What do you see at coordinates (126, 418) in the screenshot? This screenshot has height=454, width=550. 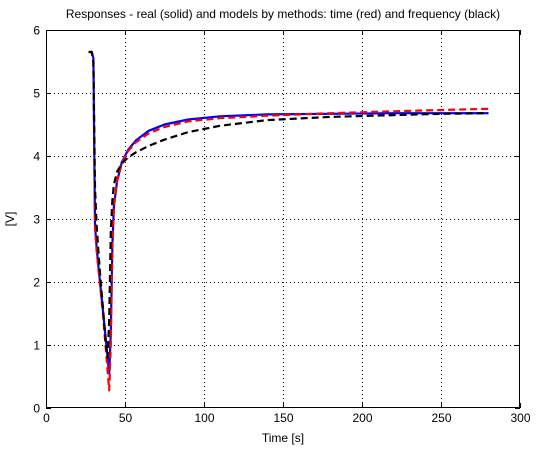 I see `x-tick-label: 50` at bounding box center [126, 418].